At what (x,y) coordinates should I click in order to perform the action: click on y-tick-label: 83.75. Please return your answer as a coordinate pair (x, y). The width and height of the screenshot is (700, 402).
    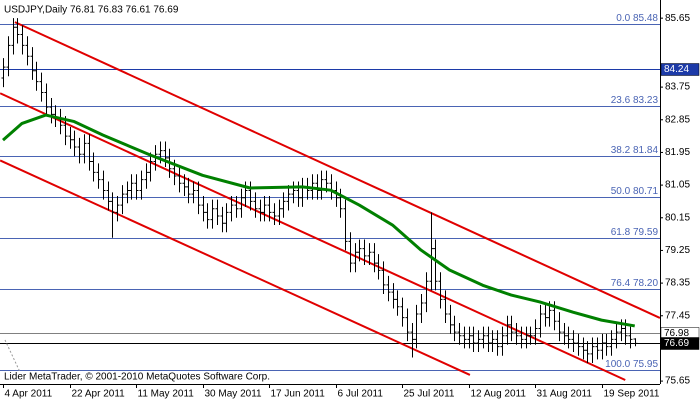
    Looking at the image, I should click on (677, 87).